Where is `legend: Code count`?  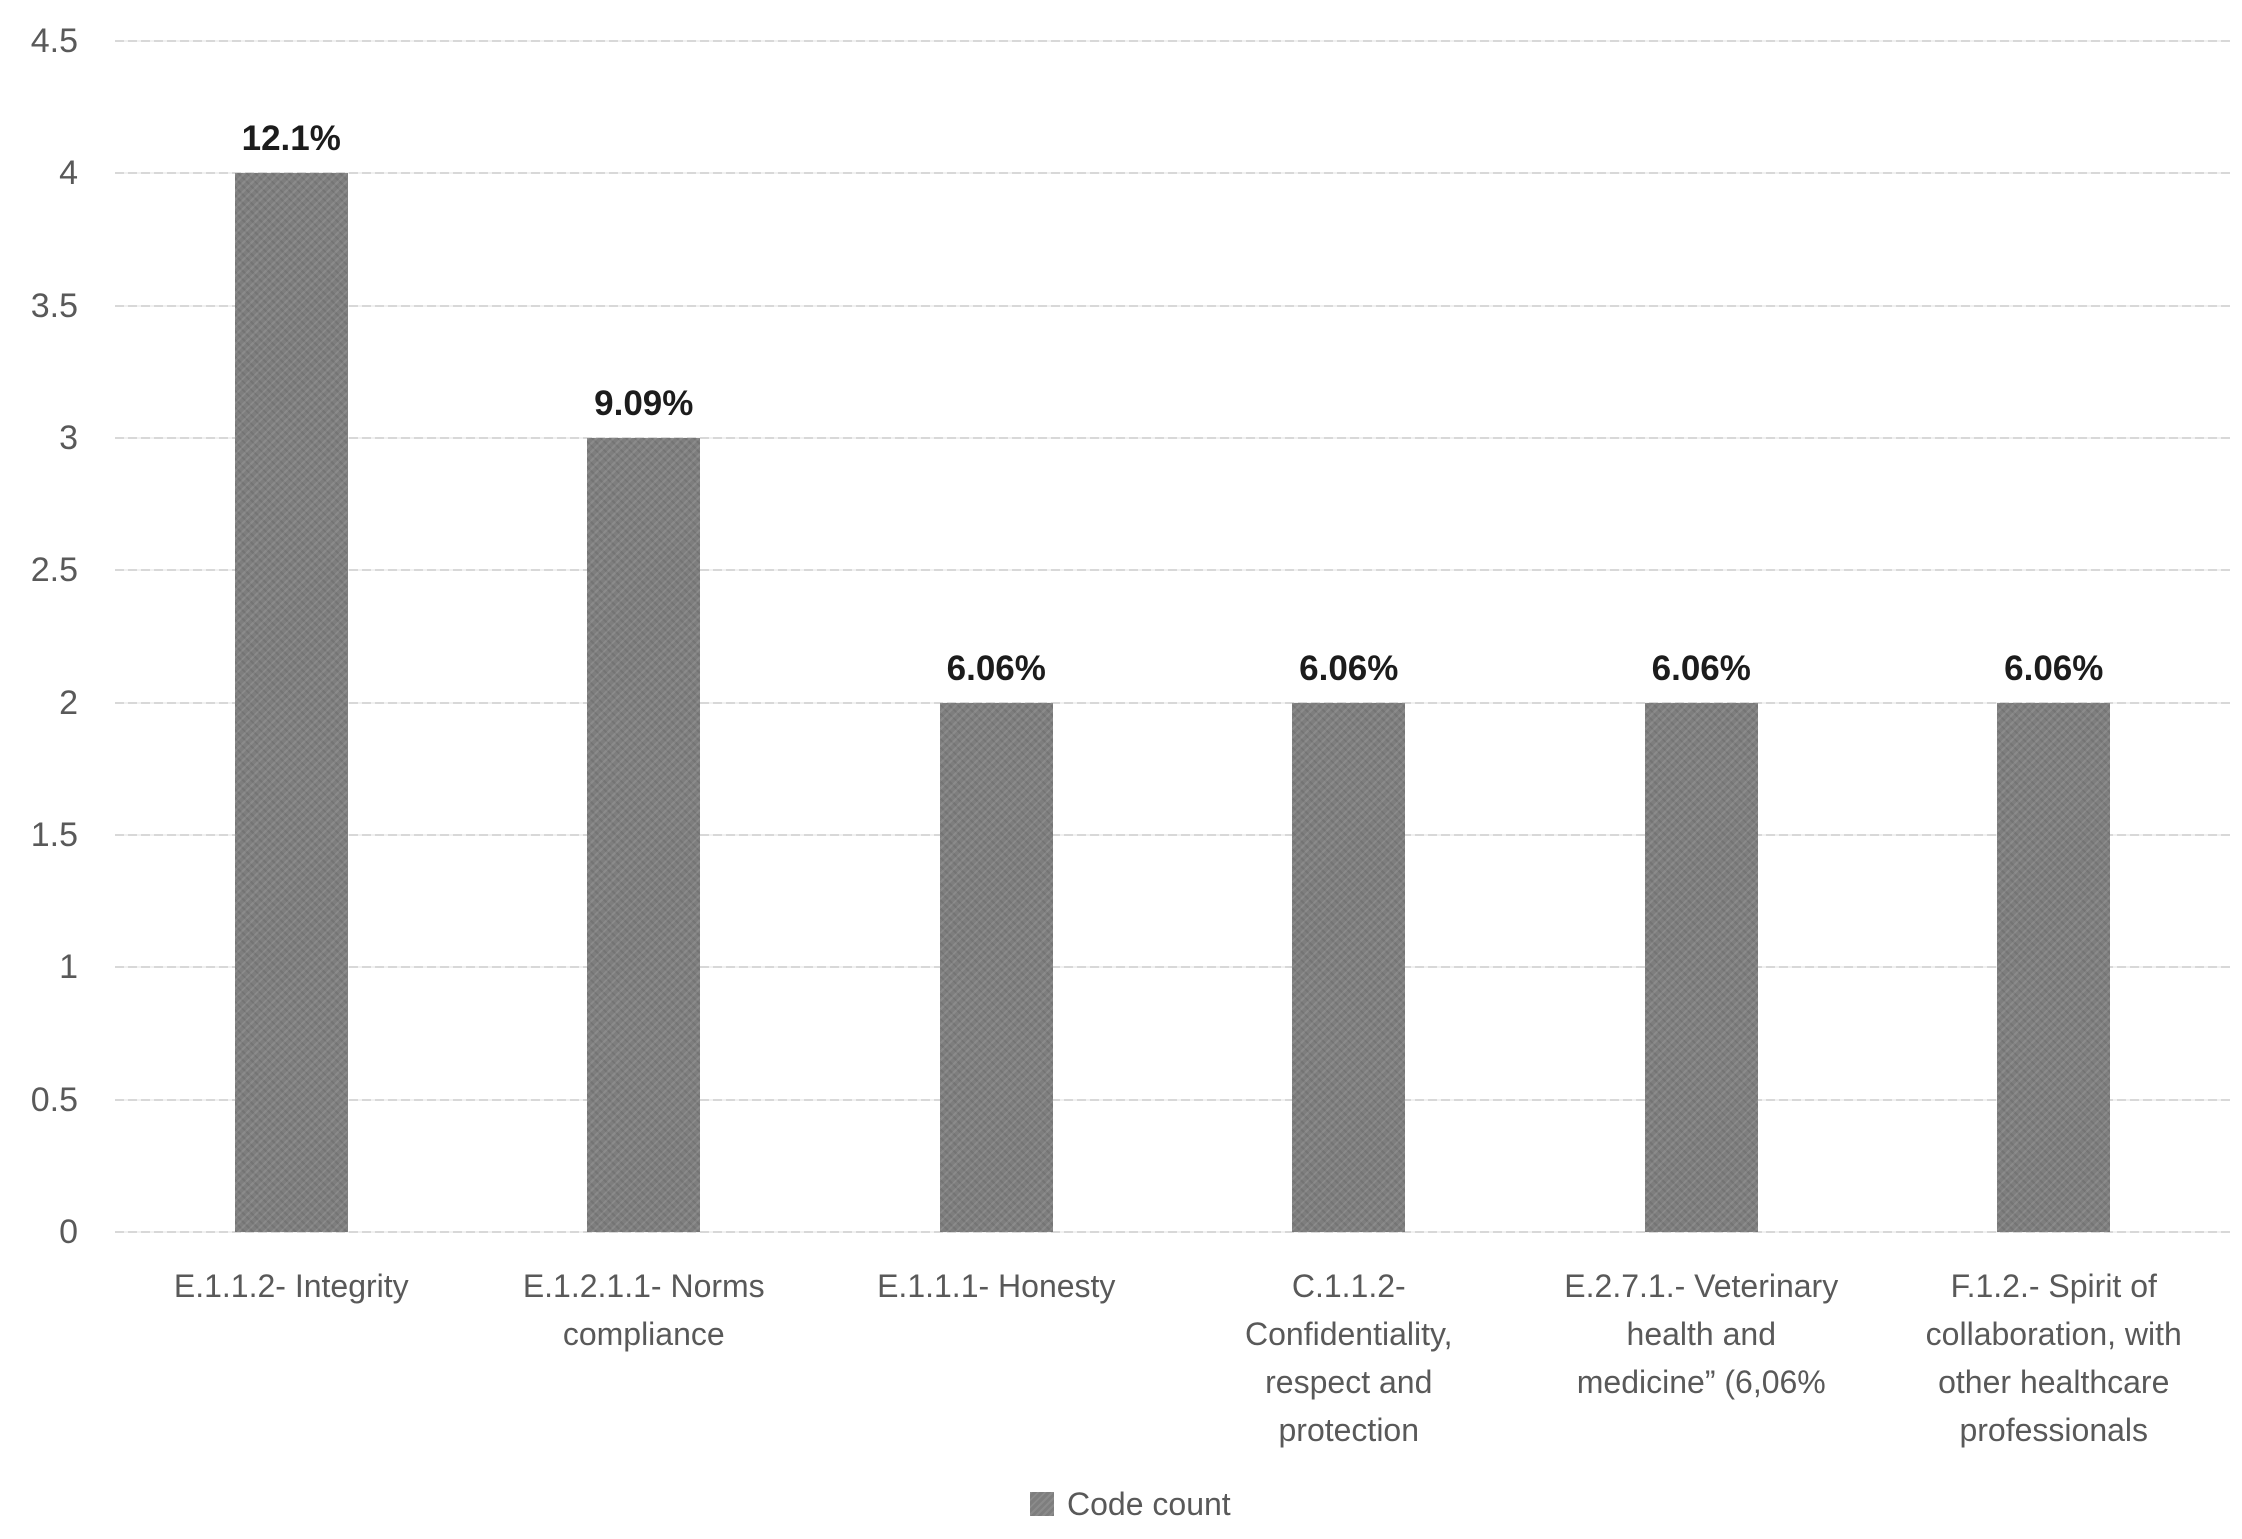 legend: Code count is located at coordinates (1130, 1504).